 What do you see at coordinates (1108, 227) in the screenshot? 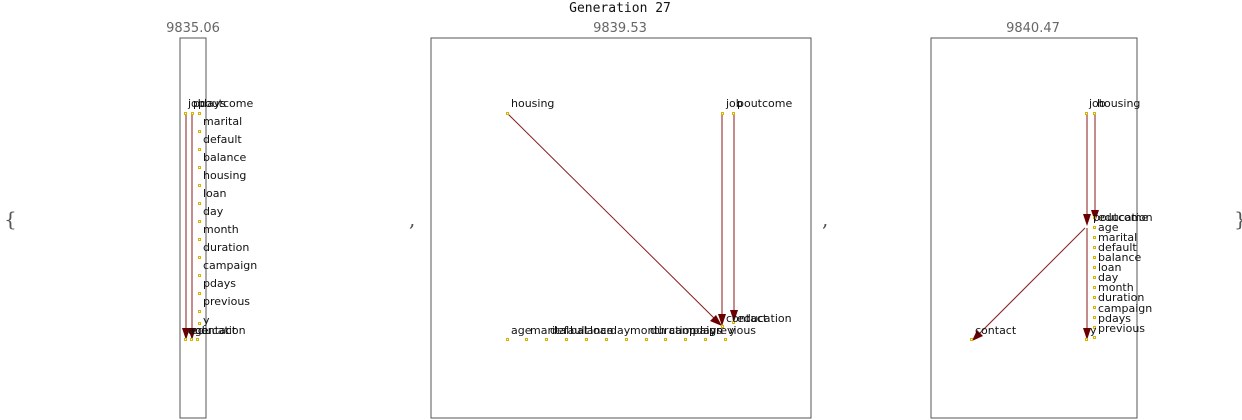
I see `graph-3-node-label: age` at bounding box center [1108, 227].